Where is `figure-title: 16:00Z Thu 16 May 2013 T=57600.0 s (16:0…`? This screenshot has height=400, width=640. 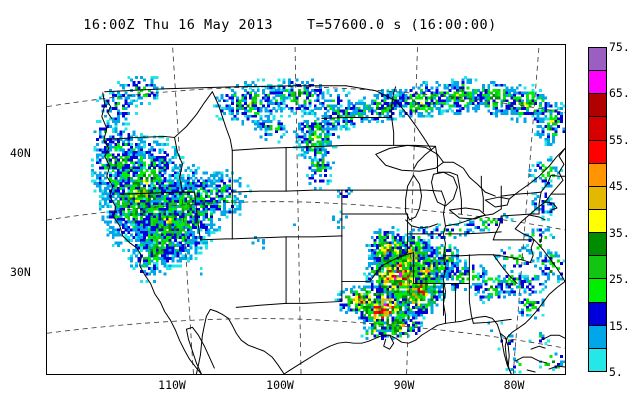 figure-title: 16:00Z Thu 16 May 2013 T=57600.0 s (16:0… is located at coordinates (290, 25).